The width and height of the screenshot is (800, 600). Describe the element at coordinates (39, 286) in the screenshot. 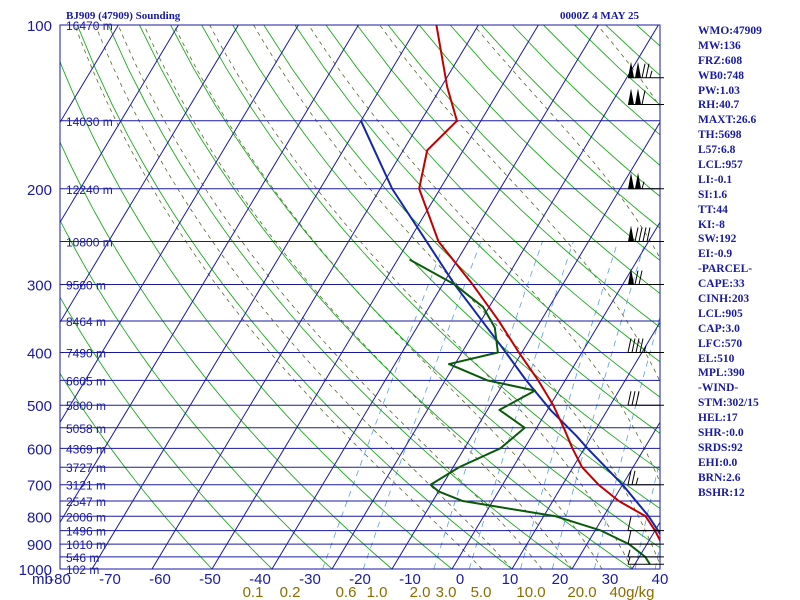

I see `pressure-tick-label: 300` at that location.